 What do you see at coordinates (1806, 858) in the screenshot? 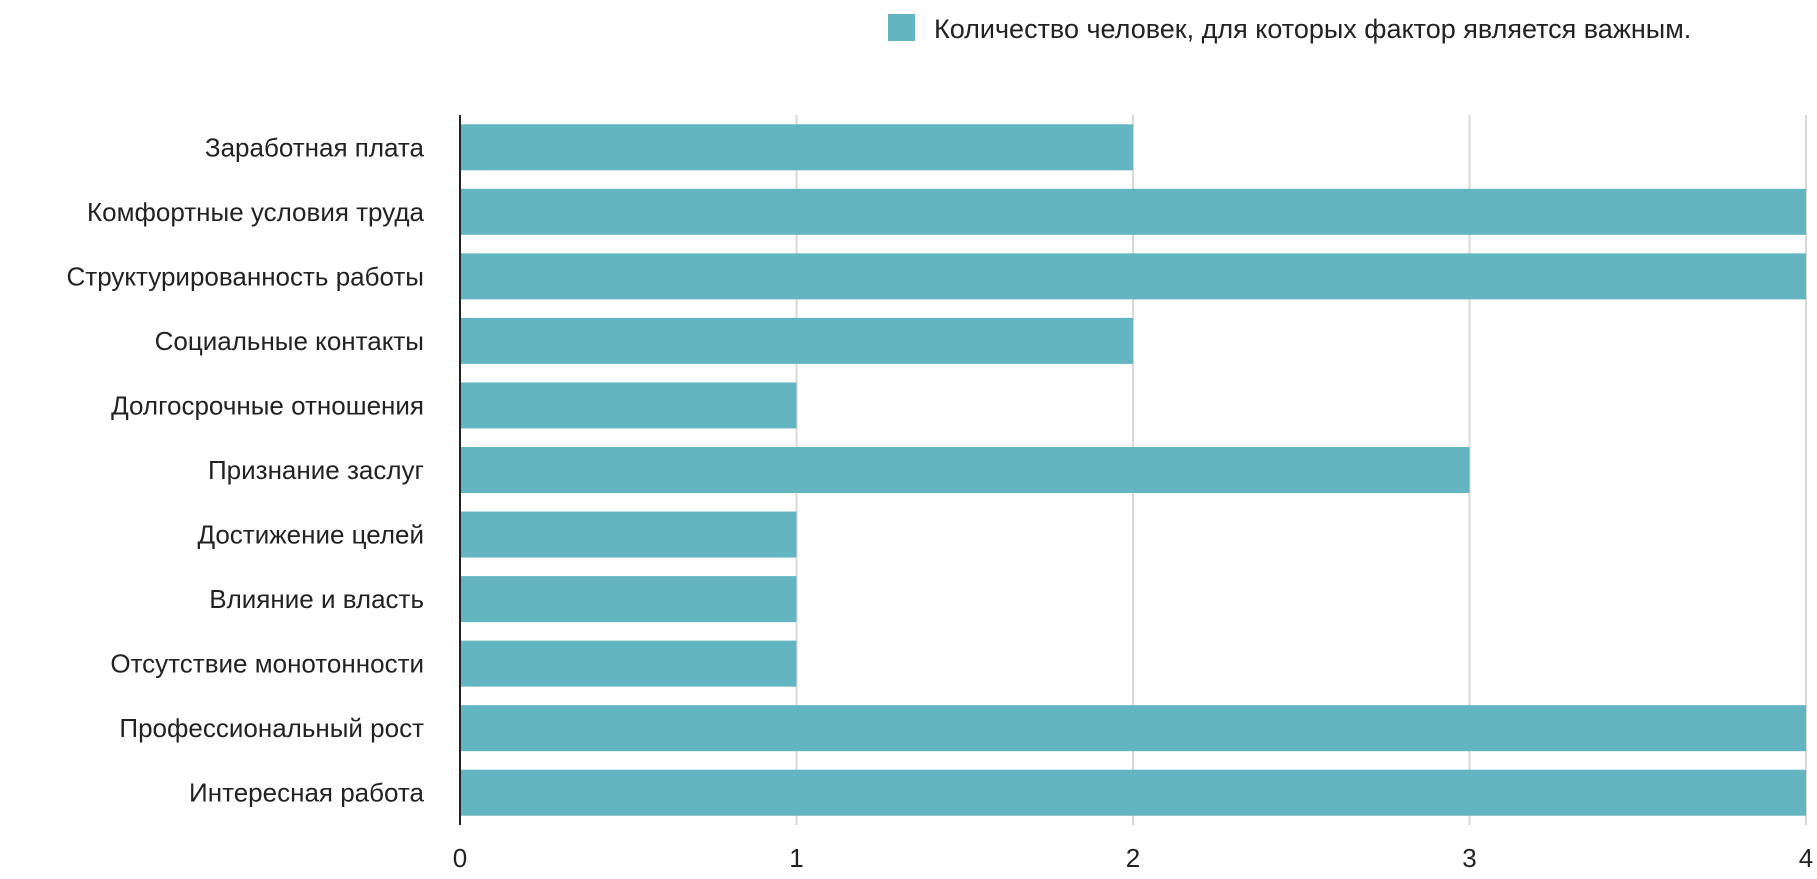
I see `x-tick-label: 4` at bounding box center [1806, 858].